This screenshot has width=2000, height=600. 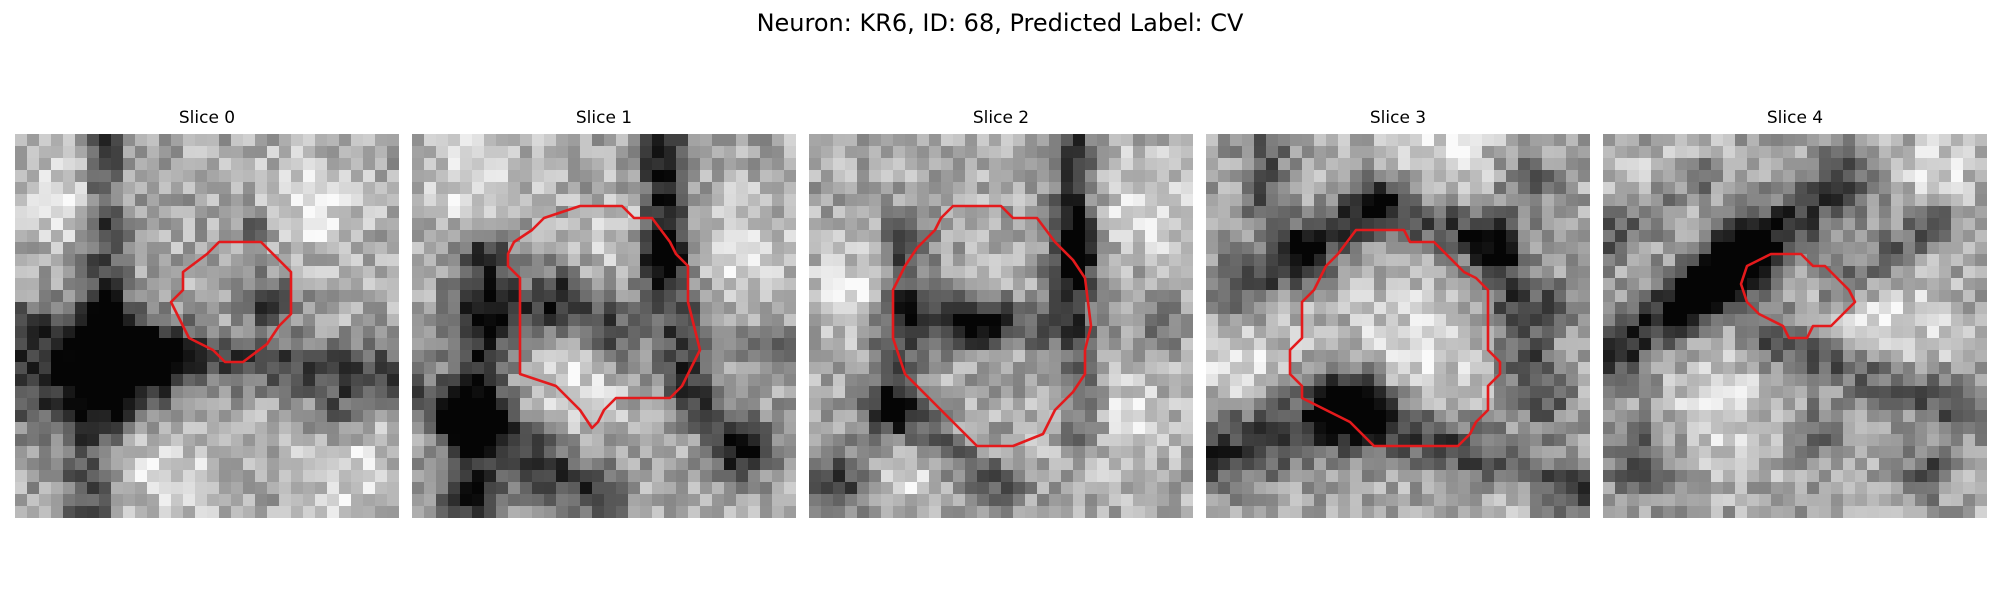 I want to click on slice-panel-0: Slice 0, so click(x=207, y=313).